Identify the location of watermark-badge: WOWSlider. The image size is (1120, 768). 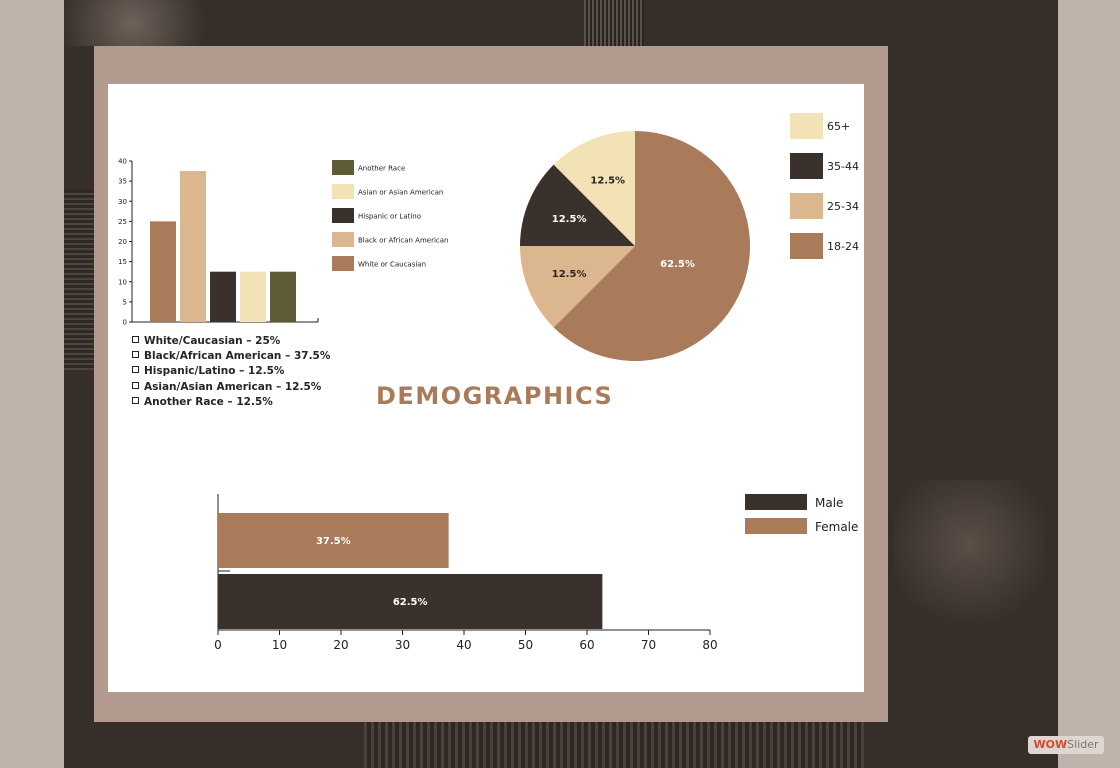
(1066, 745).